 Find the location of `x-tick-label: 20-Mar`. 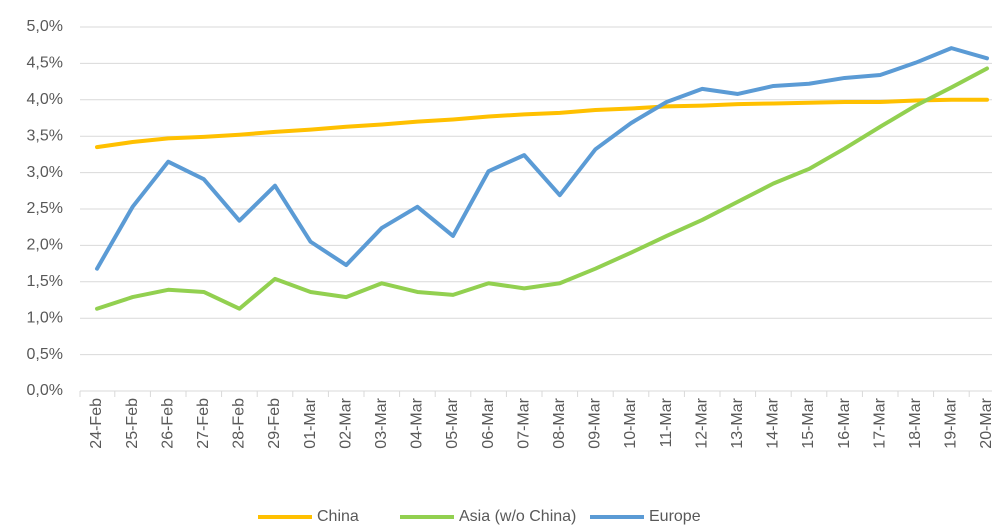

x-tick-label: 20-Mar is located at coordinates (985, 422).